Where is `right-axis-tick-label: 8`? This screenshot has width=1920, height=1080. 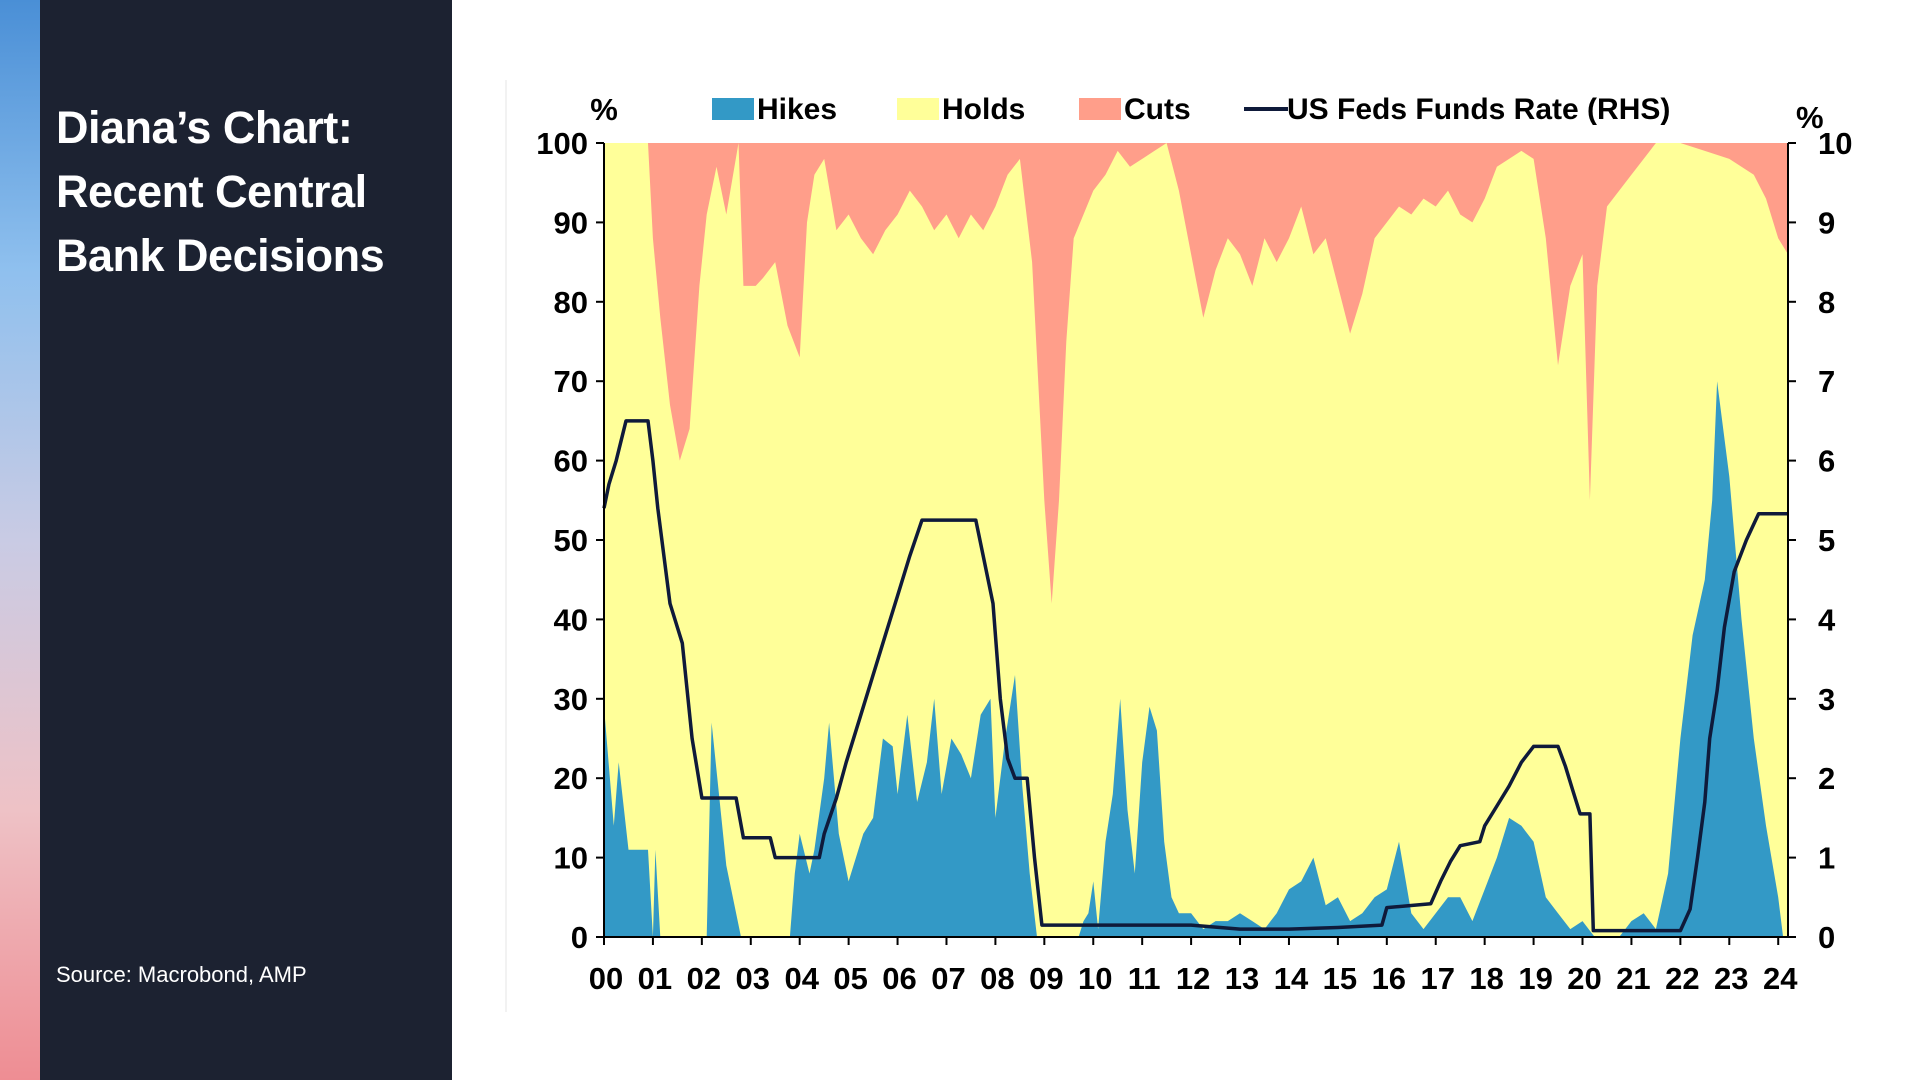
right-axis-tick-label: 8 is located at coordinates (1826, 302).